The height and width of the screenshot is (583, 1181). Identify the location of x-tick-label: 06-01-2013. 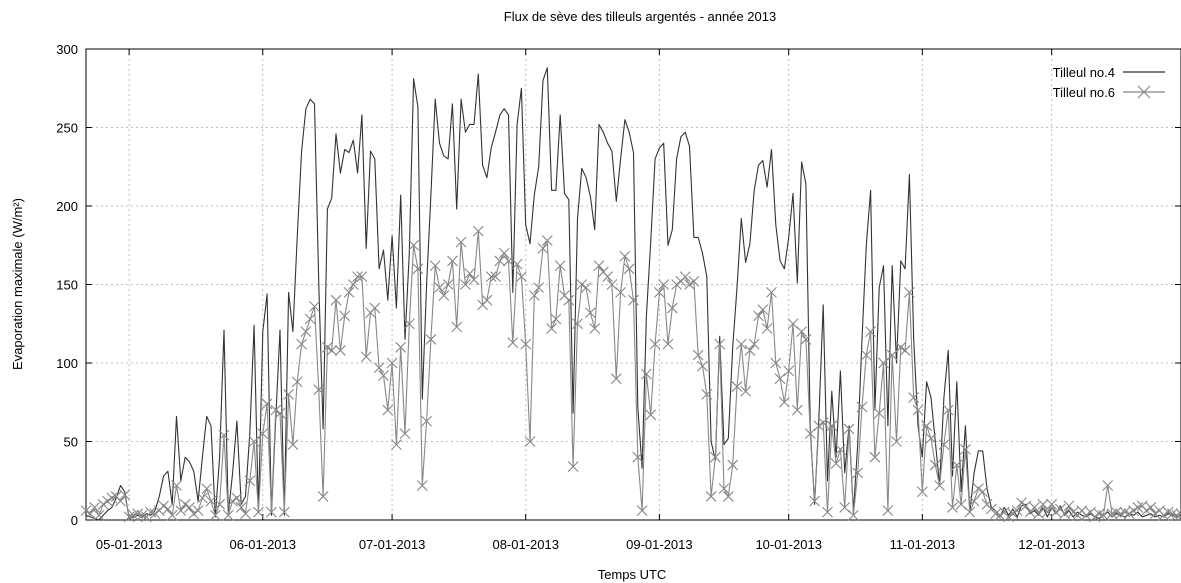
(263, 544).